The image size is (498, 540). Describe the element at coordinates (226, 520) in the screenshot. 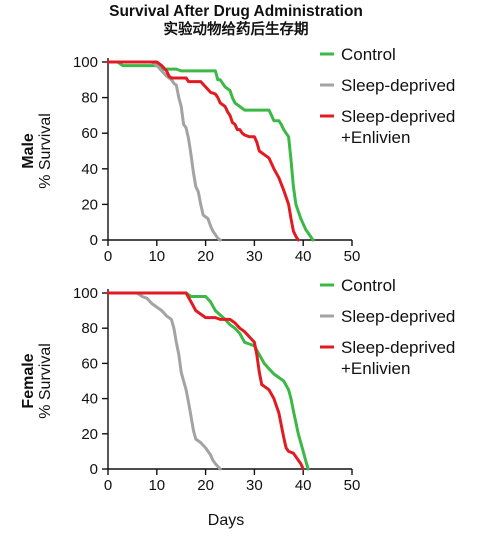

I see `x-axis-label: Days` at that location.